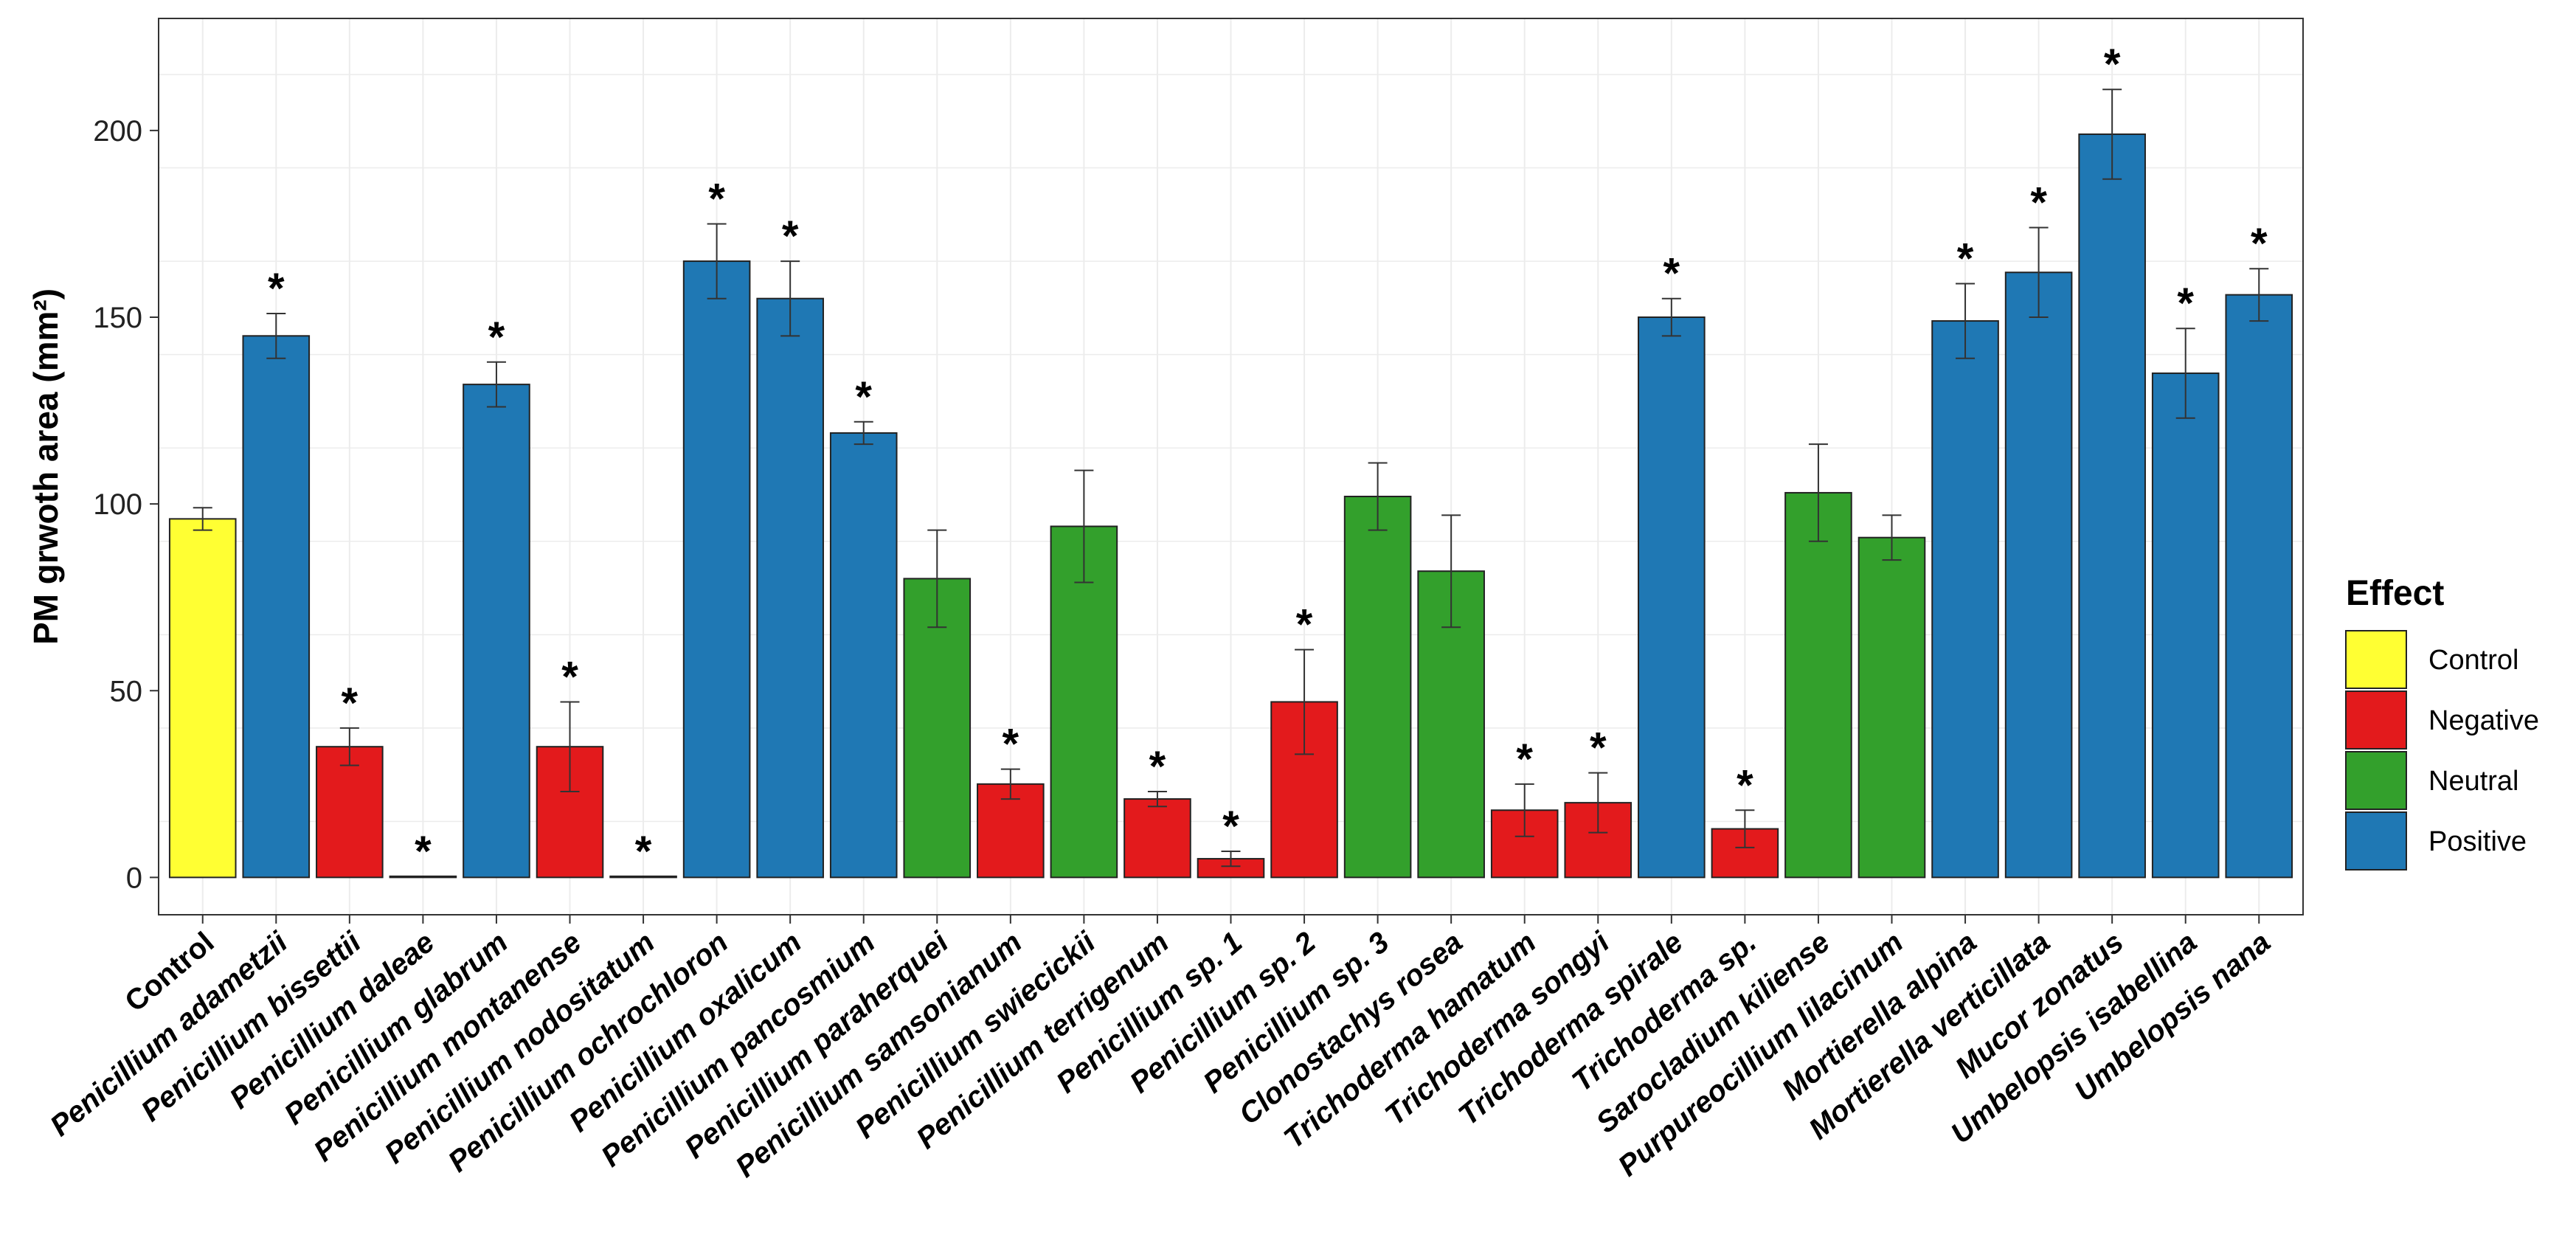  I want to click on y-axis-title: PM grwoth area (mm²), so click(46, 467).